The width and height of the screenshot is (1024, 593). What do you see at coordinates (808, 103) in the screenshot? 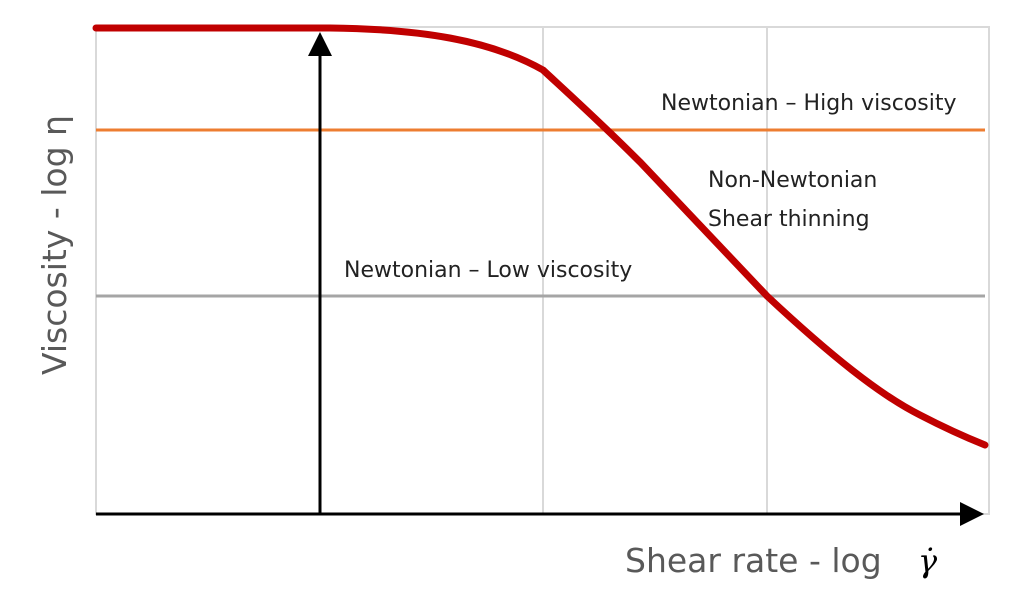
I see `label-newtonian-high: Newtonian – High viscosity` at bounding box center [808, 103].